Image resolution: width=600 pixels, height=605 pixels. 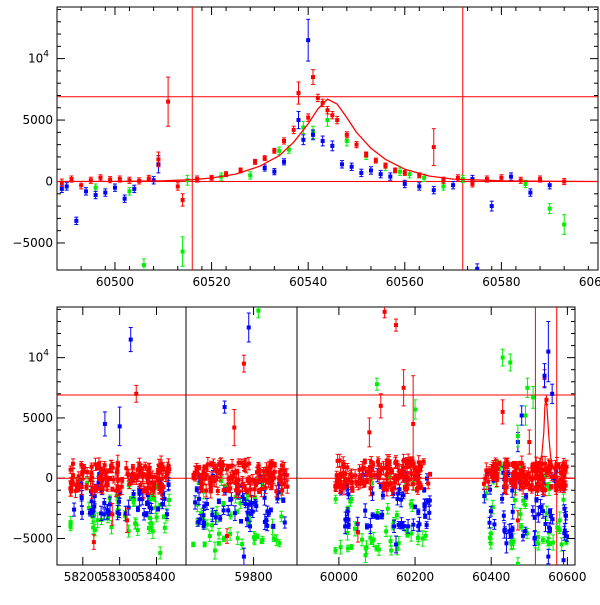 What do you see at coordinates (49, 182) in the screenshot?
I see `top-ytick-label: 0` at bounding box center [49, 182].